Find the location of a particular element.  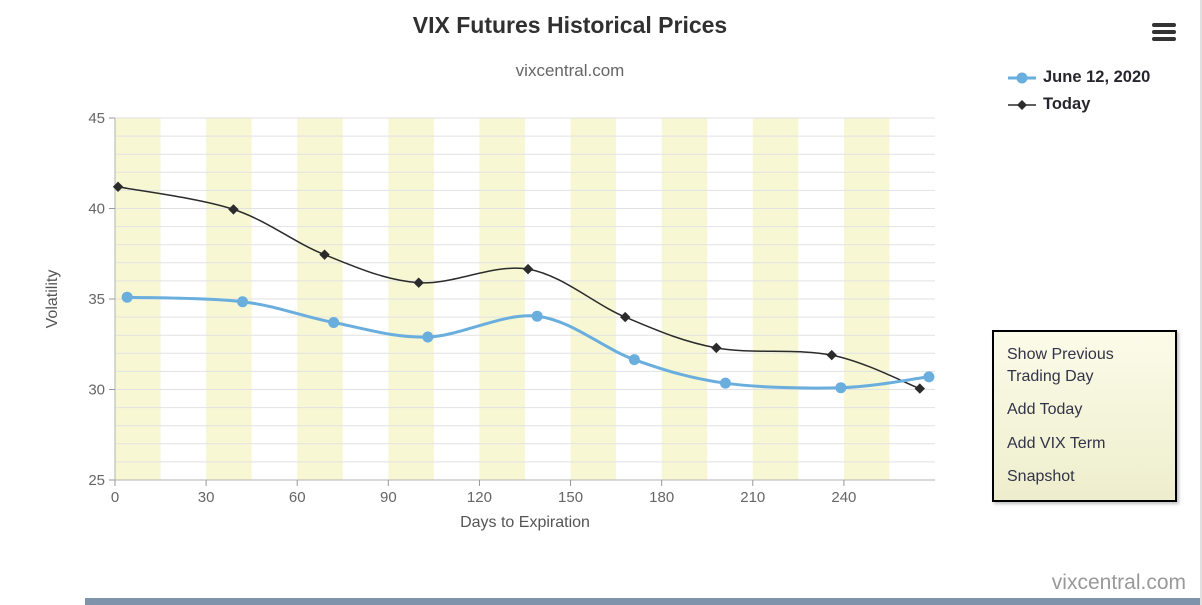

chart-legend: June 12, 2020 Today is located at coordinates (1079, 91).